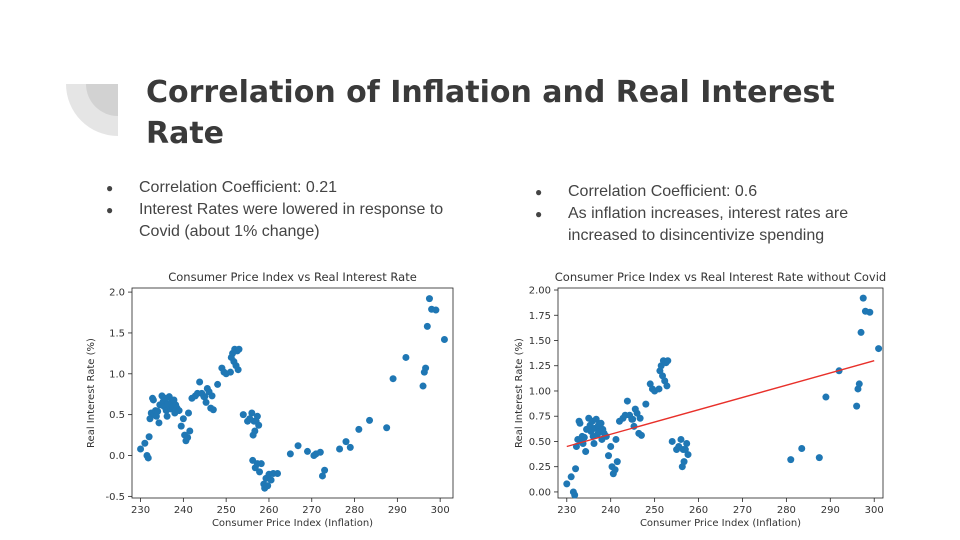 The height and width of the screenshot is (540, 960). I want to click on x-axis-label: Consumer Price Index (Inflation), so click(720, 523).